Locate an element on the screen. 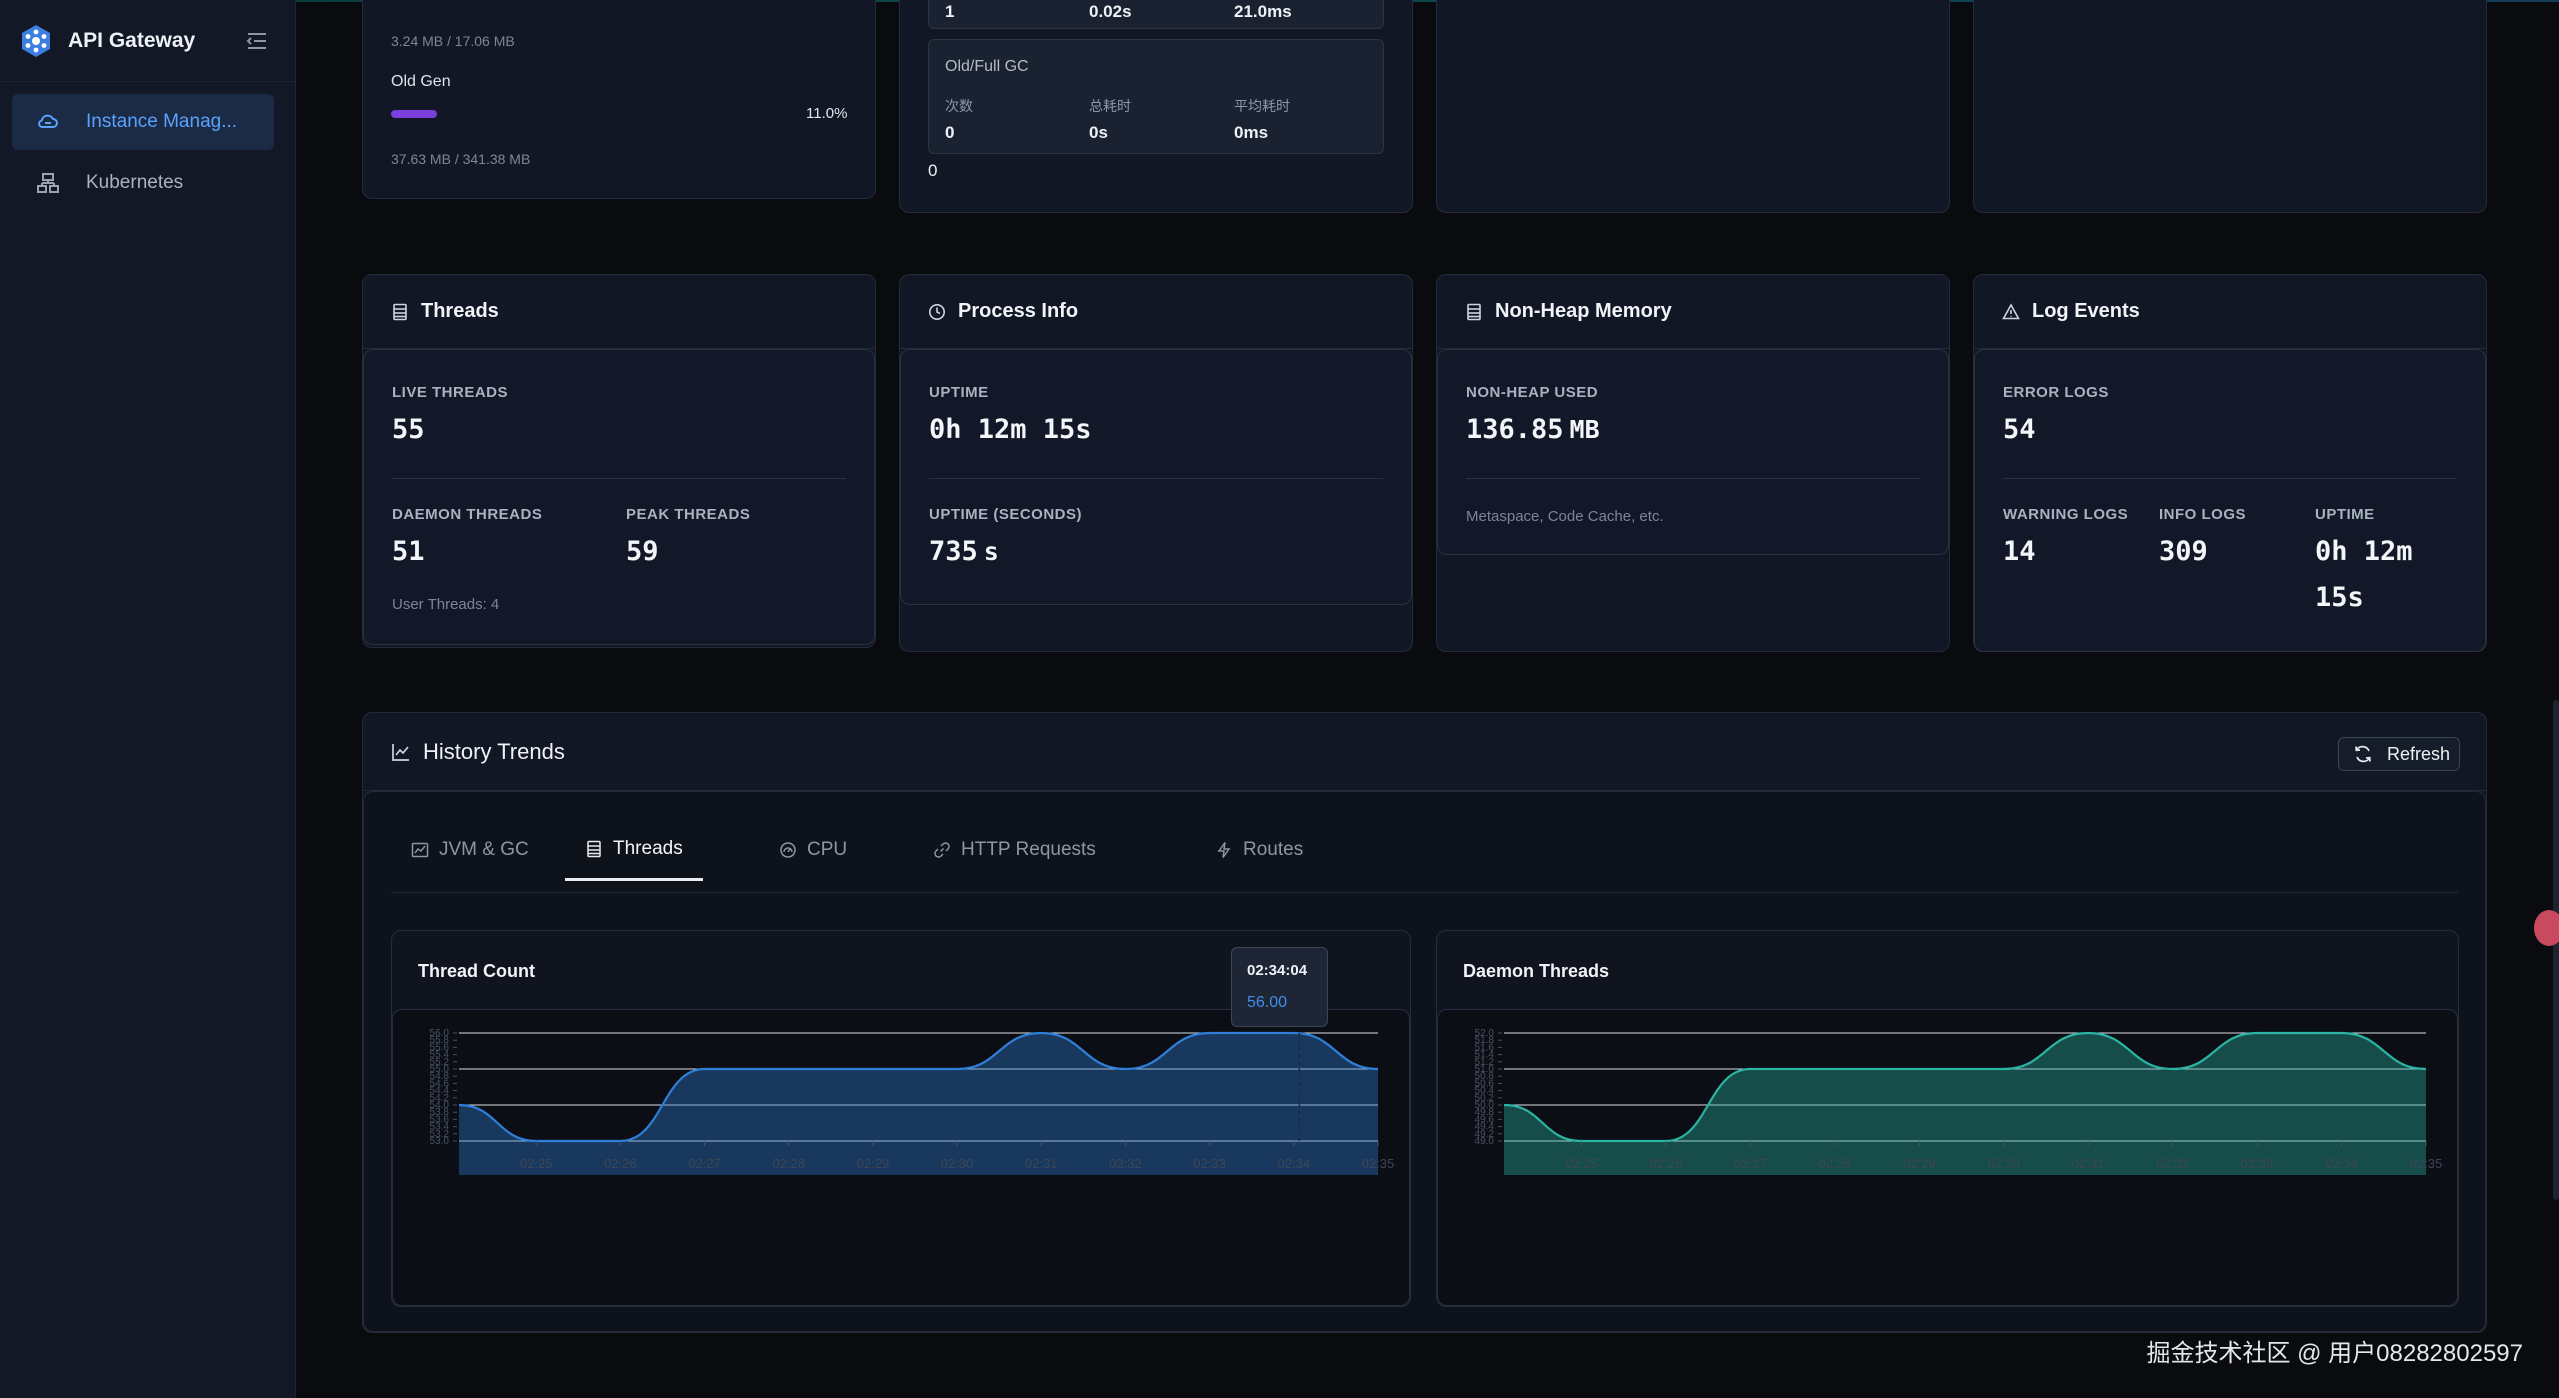 Image resolution: width=2559 pixels, height=1398 pixels. old-gen-progress-bar is located at coordinates (601, 114).